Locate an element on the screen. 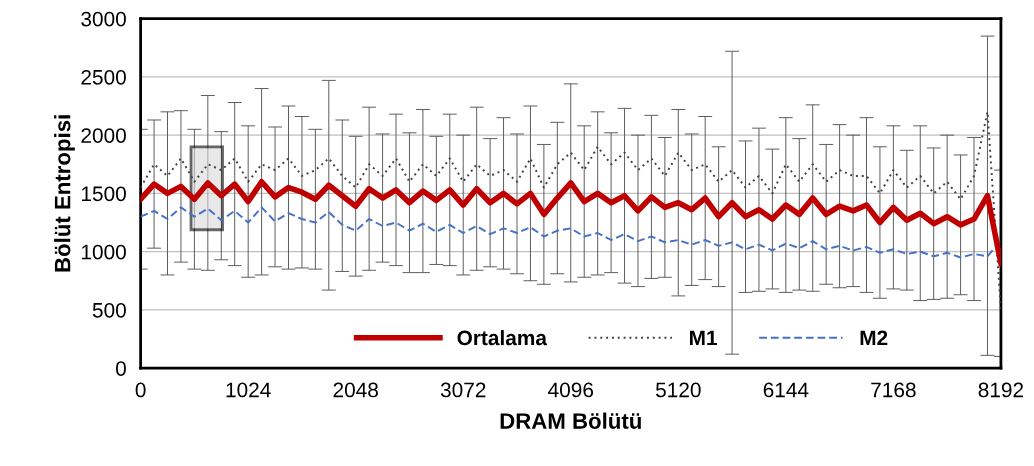 The image size is (1034, 466). x-tick-label: 4096 is located at coordinates (571, 390).